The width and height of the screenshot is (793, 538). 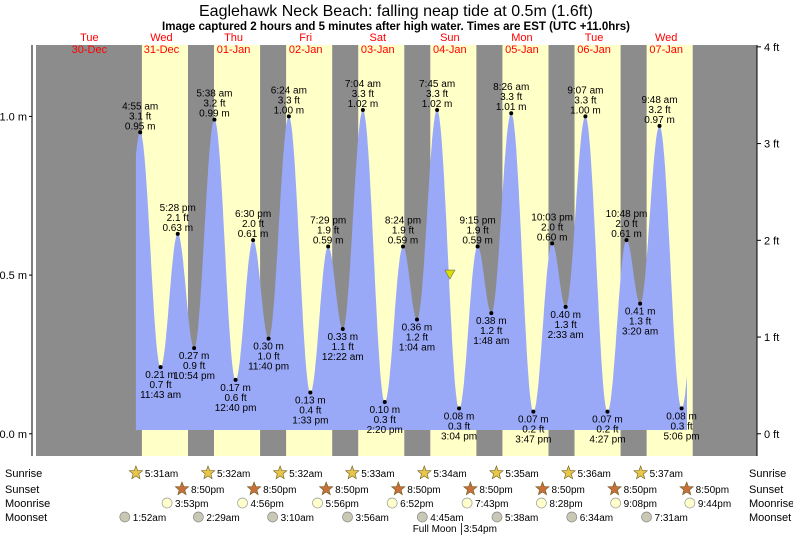 I want to click on high-tide-time: 7:29 pm, so click(x=328, y=221).